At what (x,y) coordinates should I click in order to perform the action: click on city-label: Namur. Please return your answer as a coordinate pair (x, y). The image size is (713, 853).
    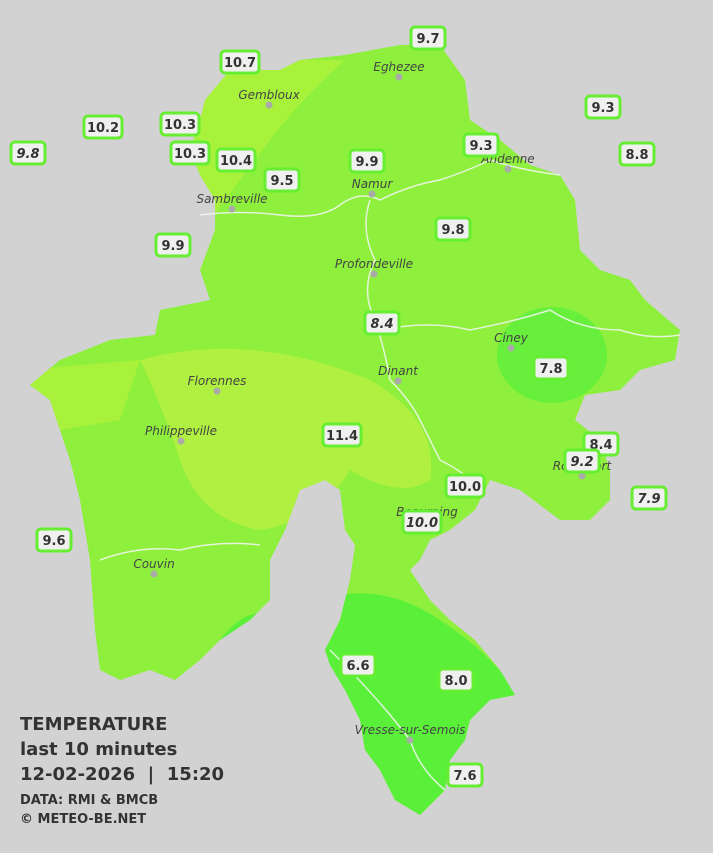
    Looking at the image, I should click on (373, 184).